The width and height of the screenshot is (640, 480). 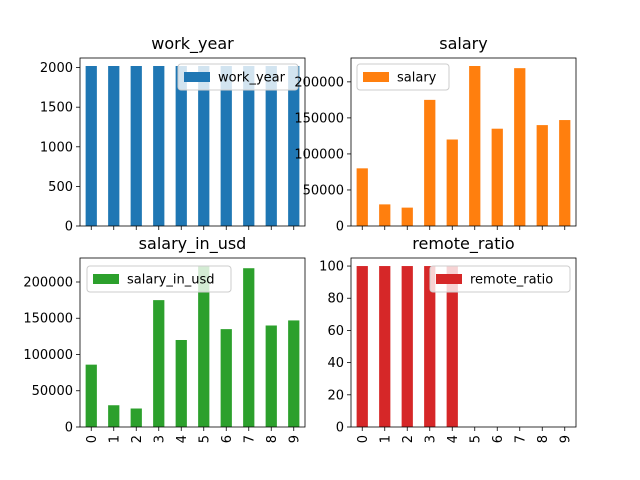 I want to click on legend-label: remote_ratio, so click(x=511, y=280).